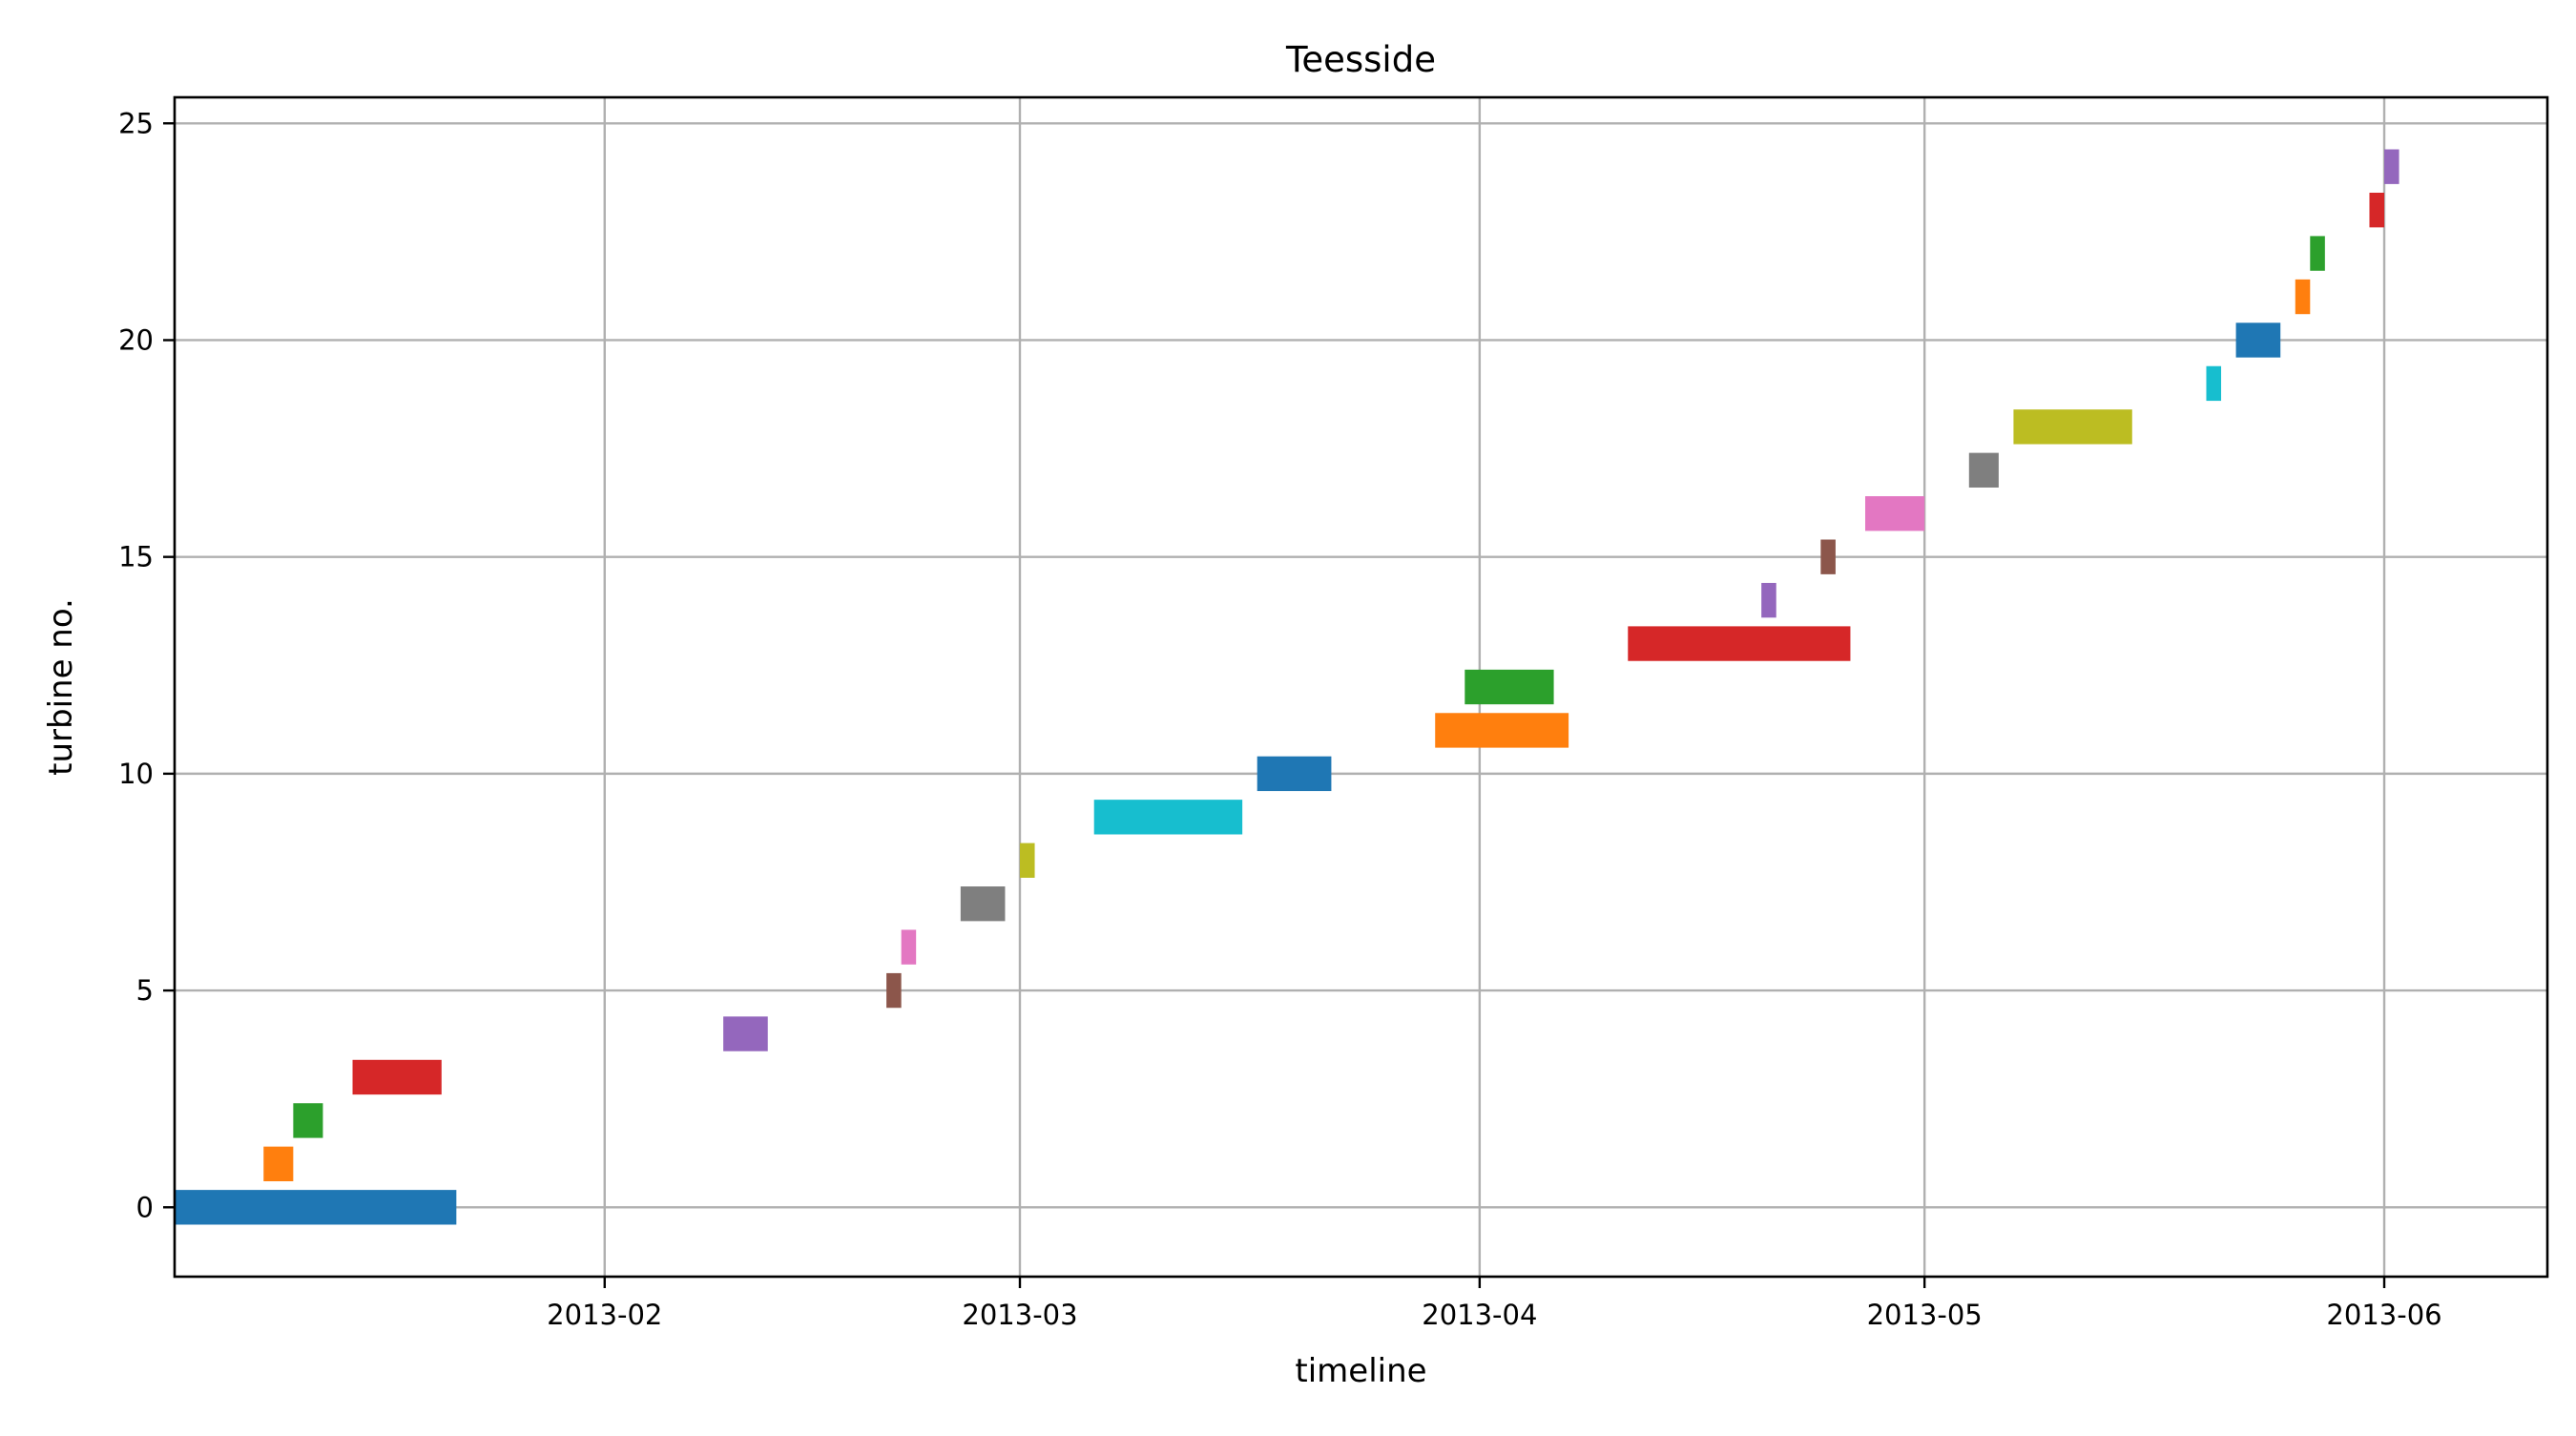 Image resolution: width=2576 pixels, height=1436 pixels. Describe the element at coordinates (136, 774) in the screenshot. I see `y-tick-label: 10` at that location.